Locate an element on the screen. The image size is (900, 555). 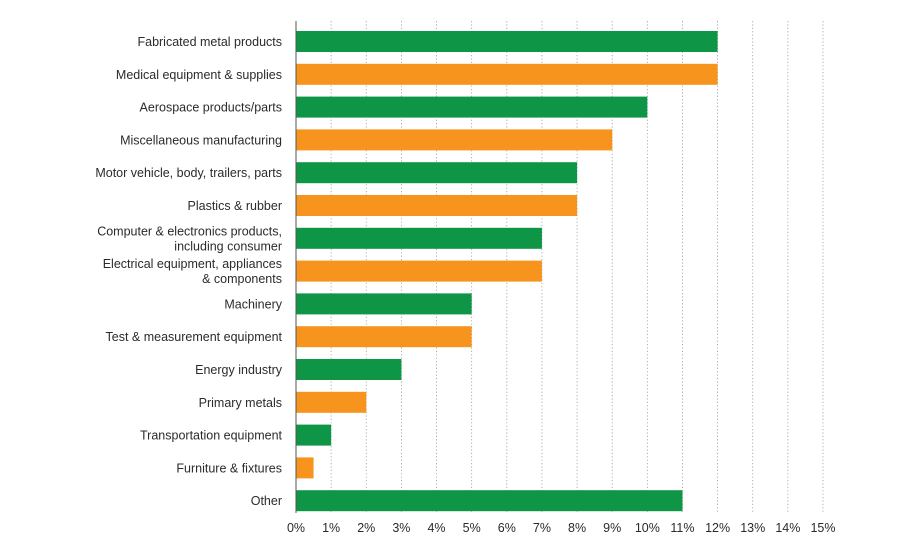
category-label-line: Electrical equipment, appliances is located at coordinates (192, 264).